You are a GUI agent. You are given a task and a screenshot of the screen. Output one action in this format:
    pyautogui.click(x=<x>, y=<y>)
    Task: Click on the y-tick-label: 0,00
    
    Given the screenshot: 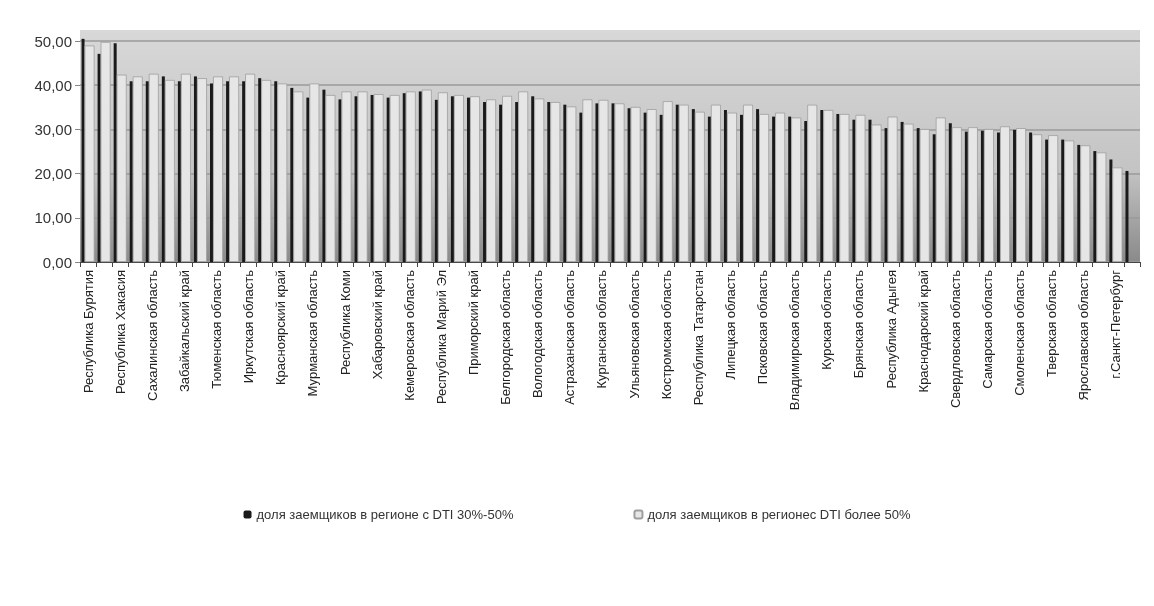 What is the action you would take?
    pyautogui.click(x=57, y=262)
    